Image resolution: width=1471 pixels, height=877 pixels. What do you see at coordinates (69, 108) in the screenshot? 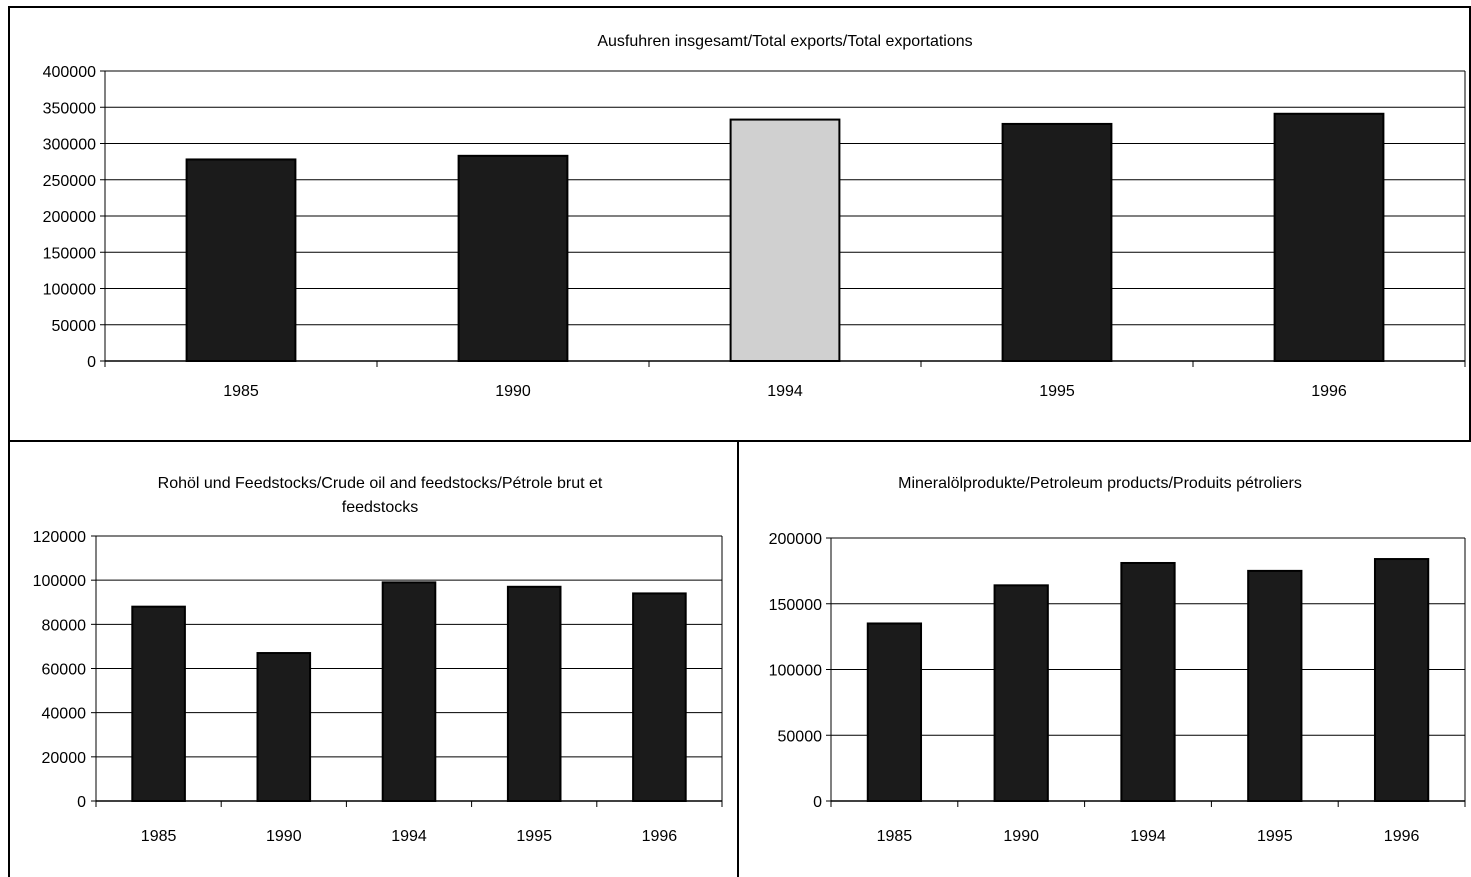
I see `y-tick-label: 350000` at bounding box center [69, 108].